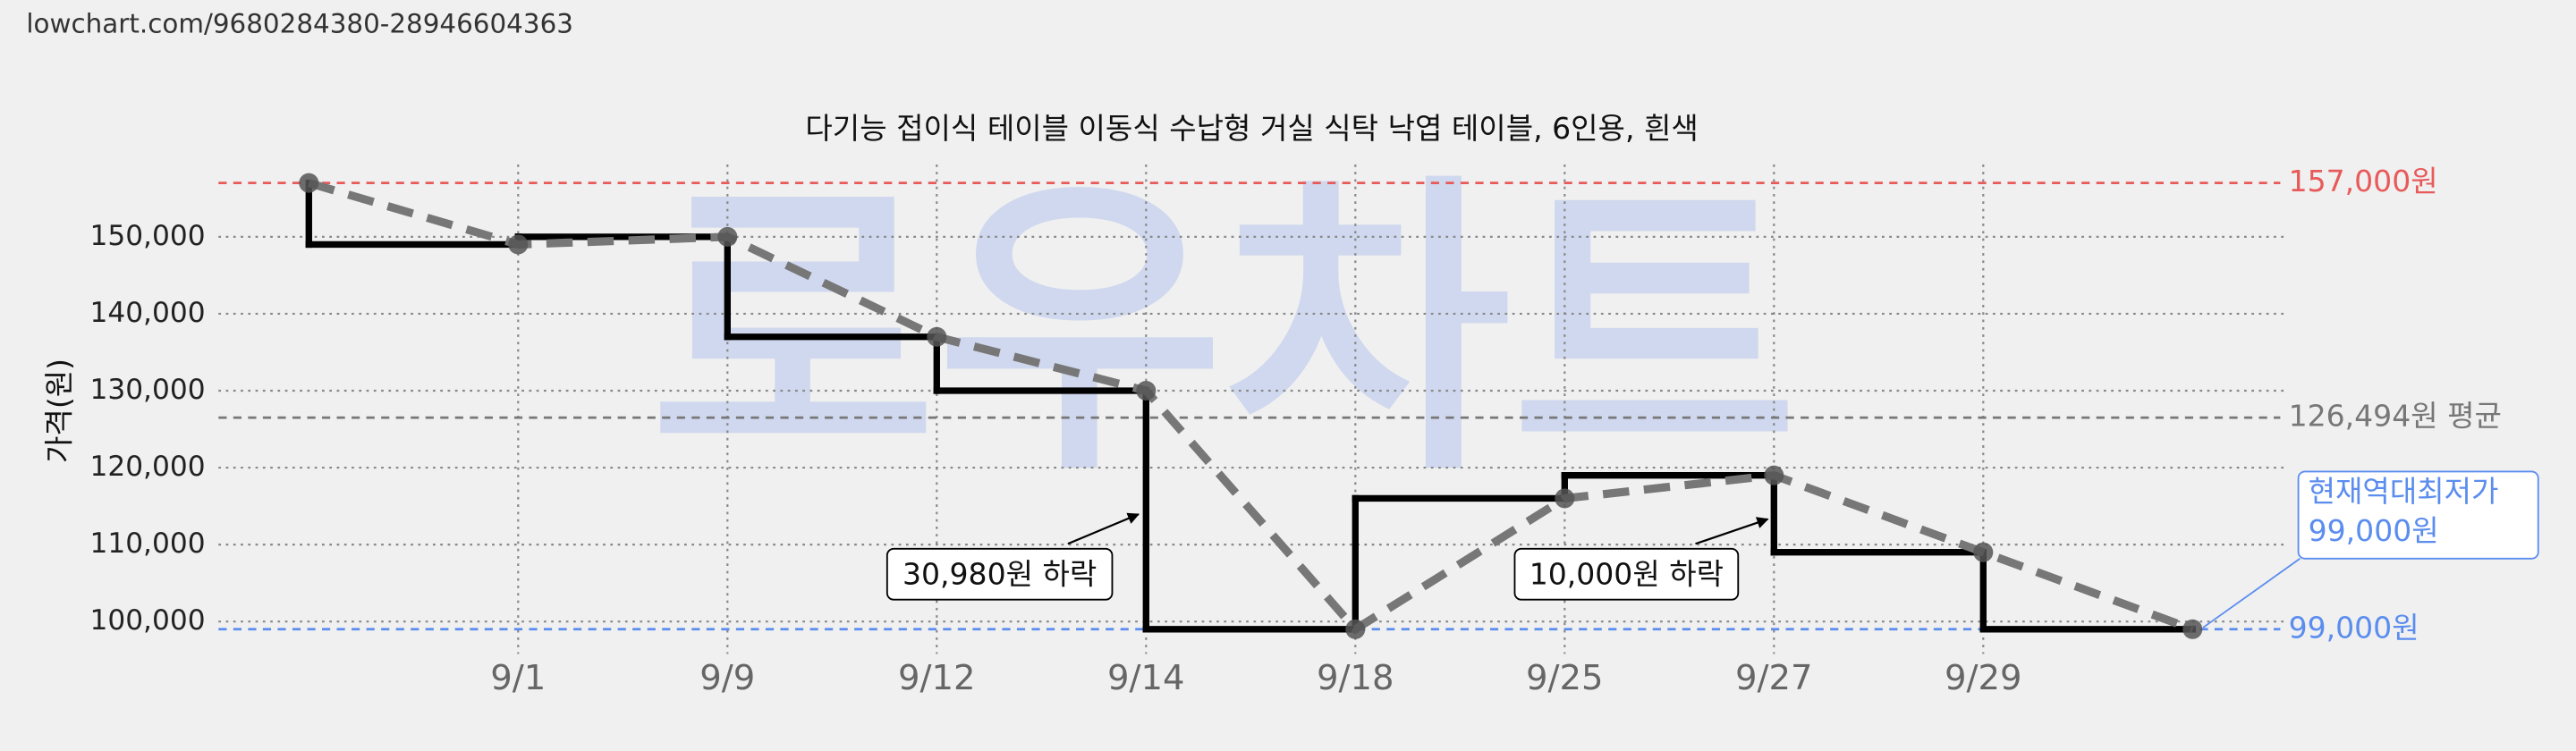 The width and height of the screenshot is (2576, 751). What do you see at coordinates (147, 467) in the screenshot?
I see `y-tick-label: 120,000` at bounding box center [147, 467].